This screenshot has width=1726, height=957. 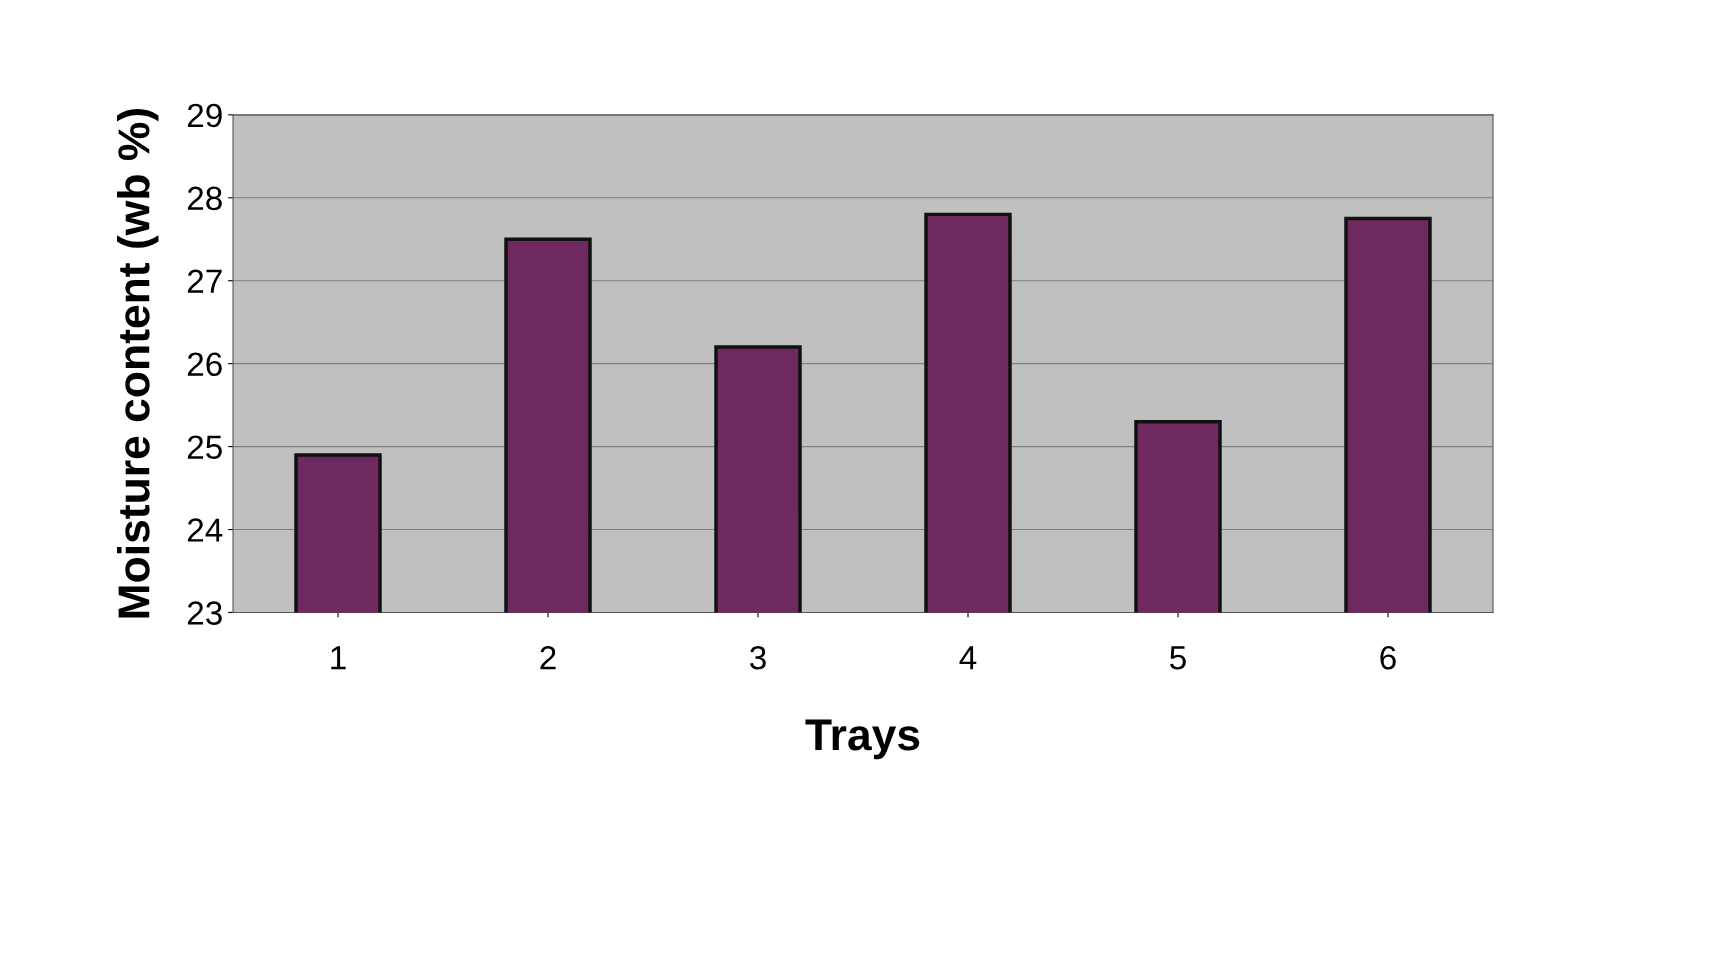 I want to click on x-tick-label: 2, so click(x=548, y=658).